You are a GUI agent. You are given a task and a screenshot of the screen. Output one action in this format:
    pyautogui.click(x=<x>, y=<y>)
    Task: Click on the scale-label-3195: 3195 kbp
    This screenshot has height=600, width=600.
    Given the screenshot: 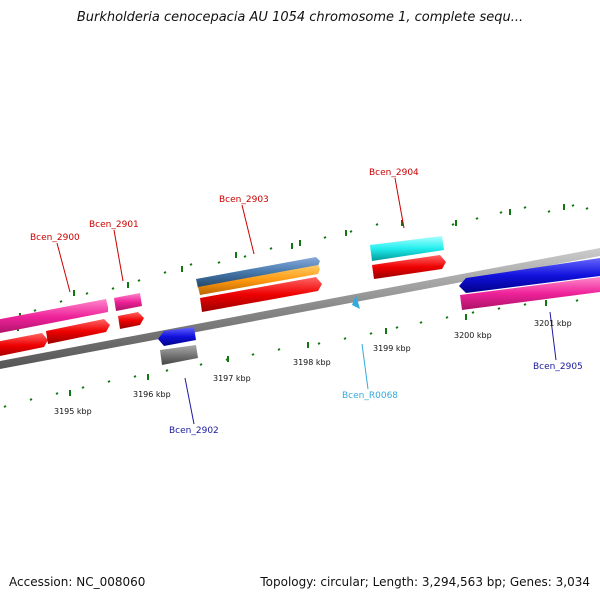 What is the action you would take?
    pyautogui.click(x=73, y=411)
    